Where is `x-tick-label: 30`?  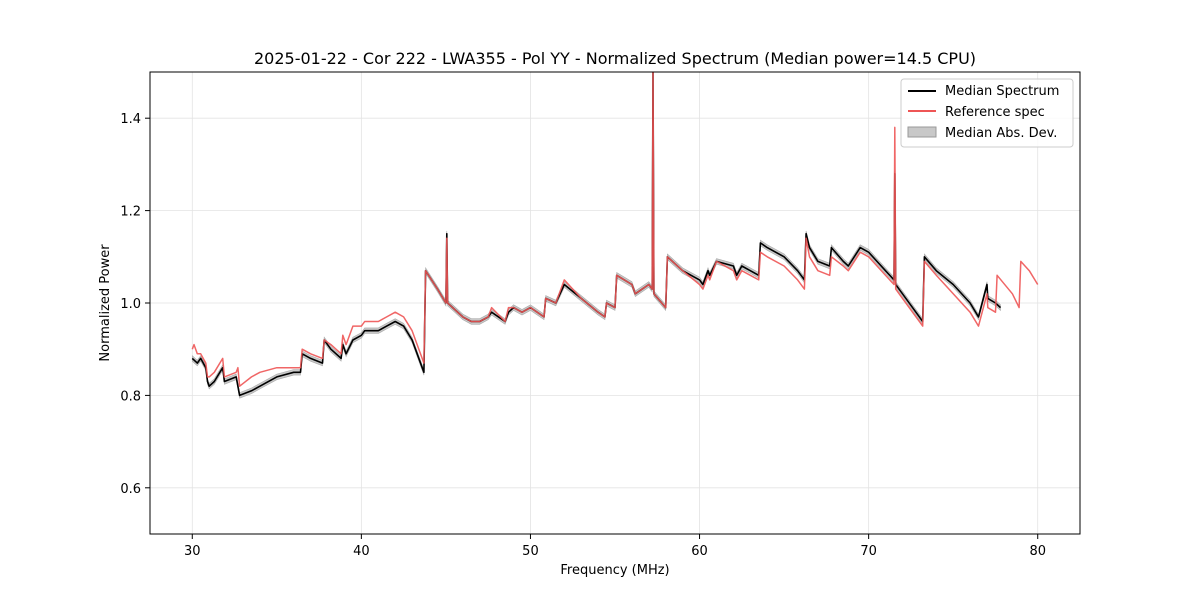 x-tick-label: 30 is located at coordinates (192, 551).